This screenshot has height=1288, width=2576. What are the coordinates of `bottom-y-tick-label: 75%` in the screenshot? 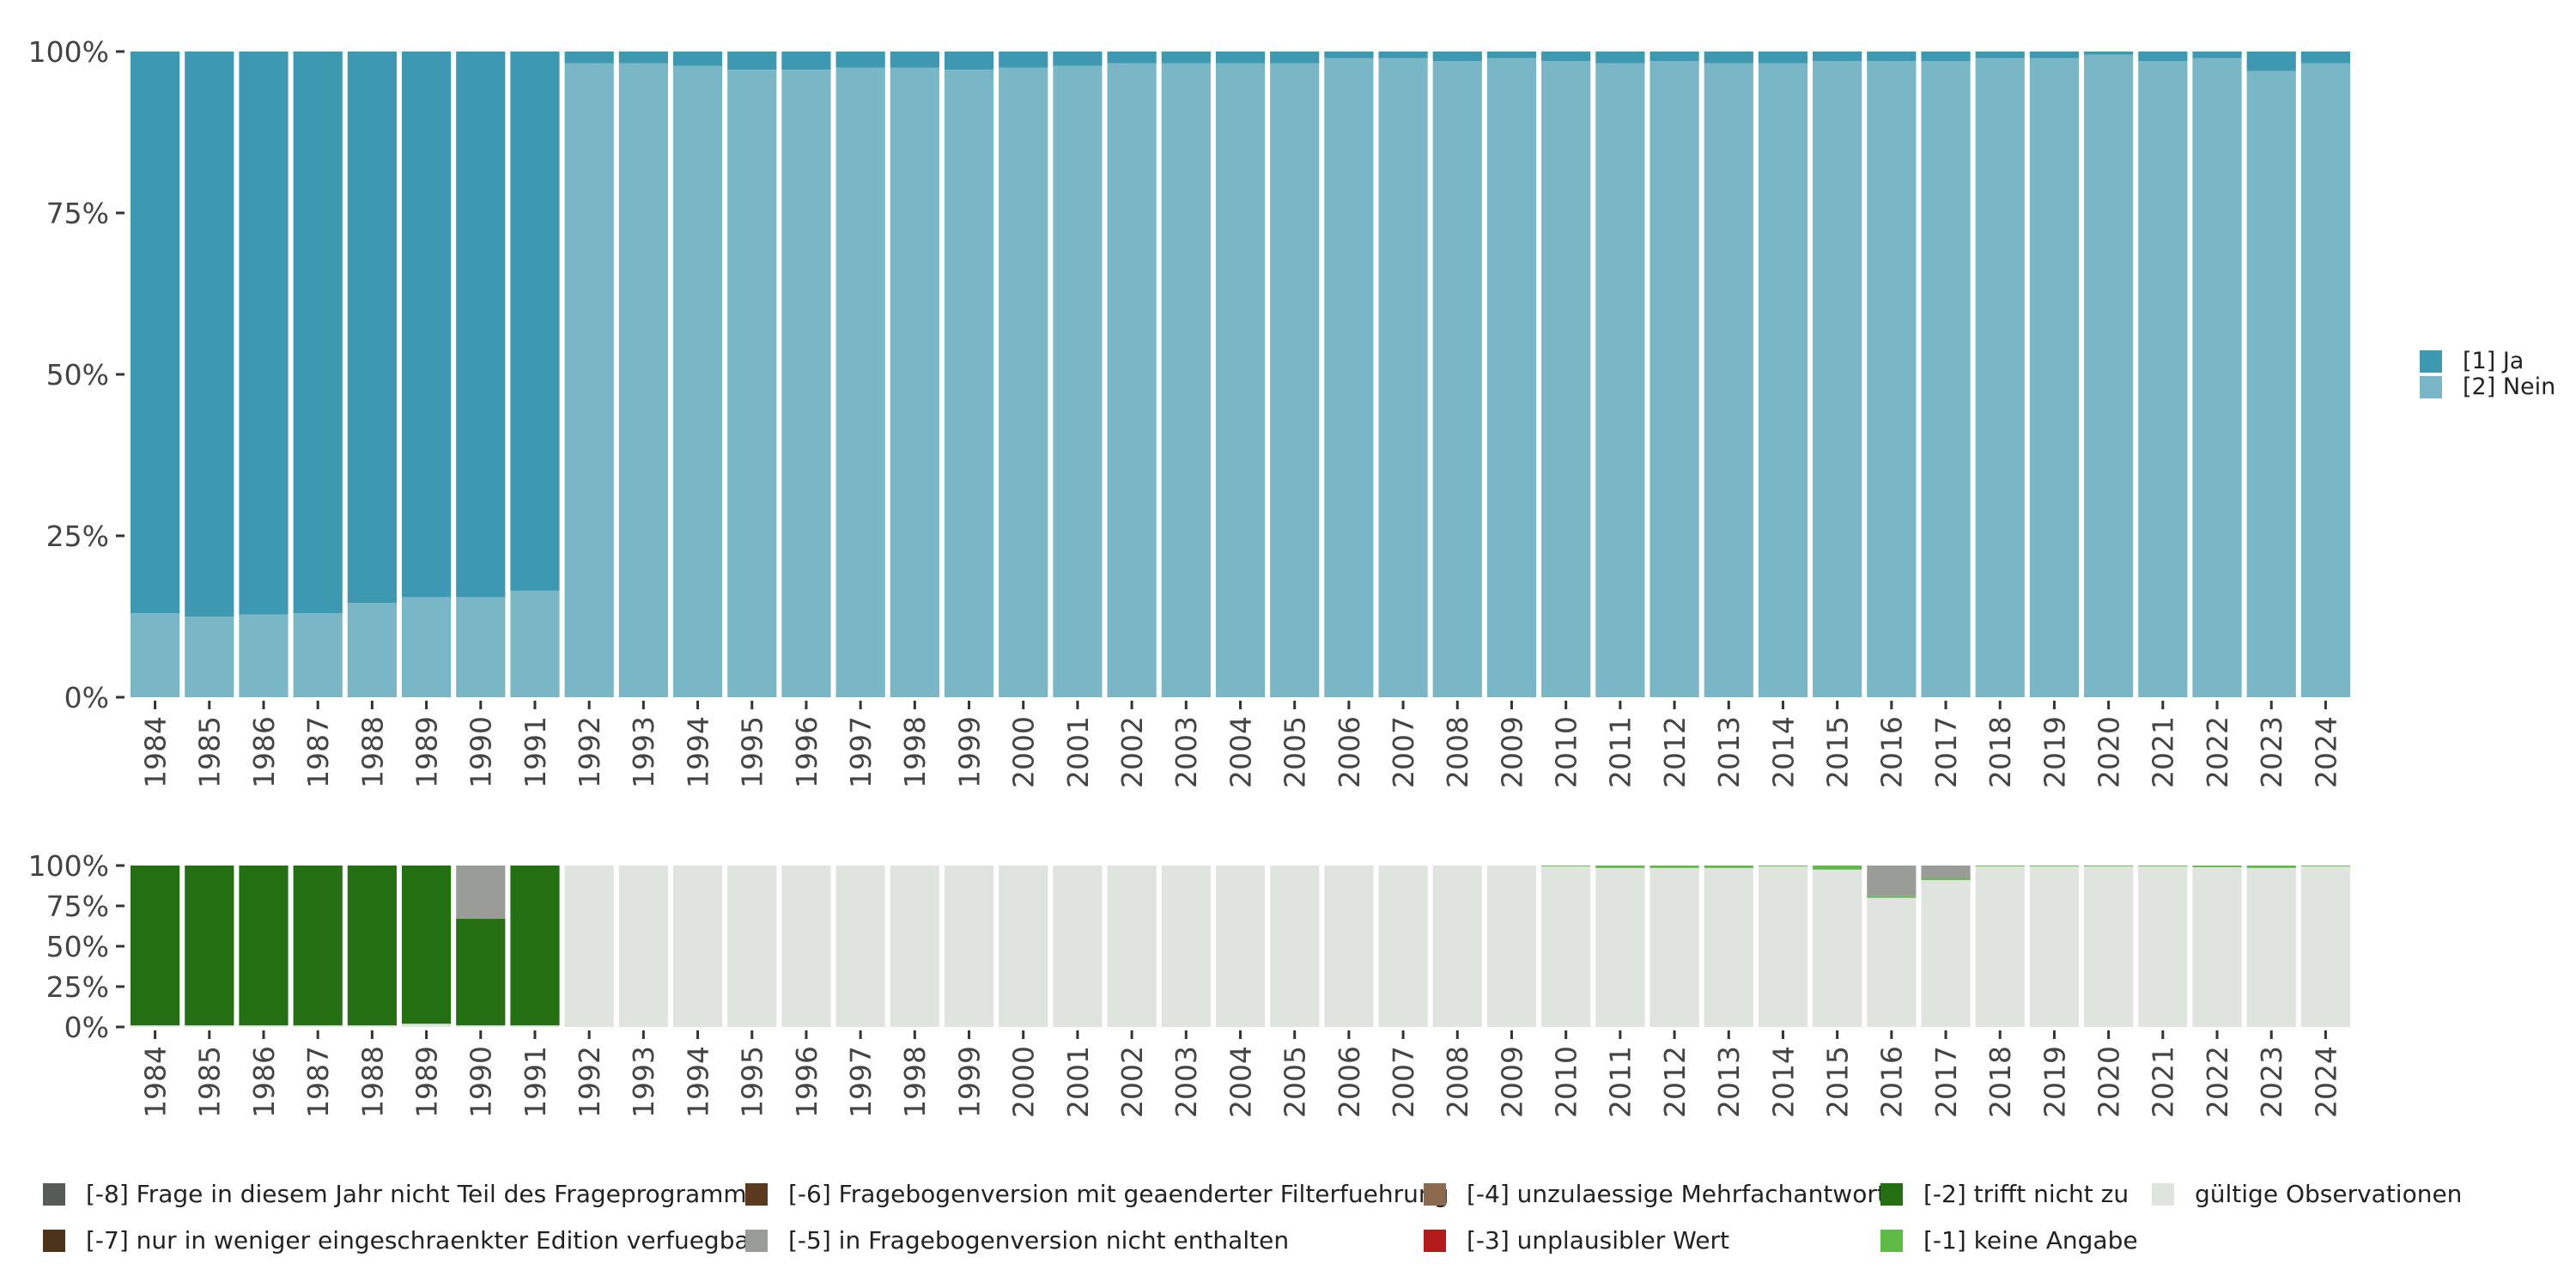 It's located at (77, 907).